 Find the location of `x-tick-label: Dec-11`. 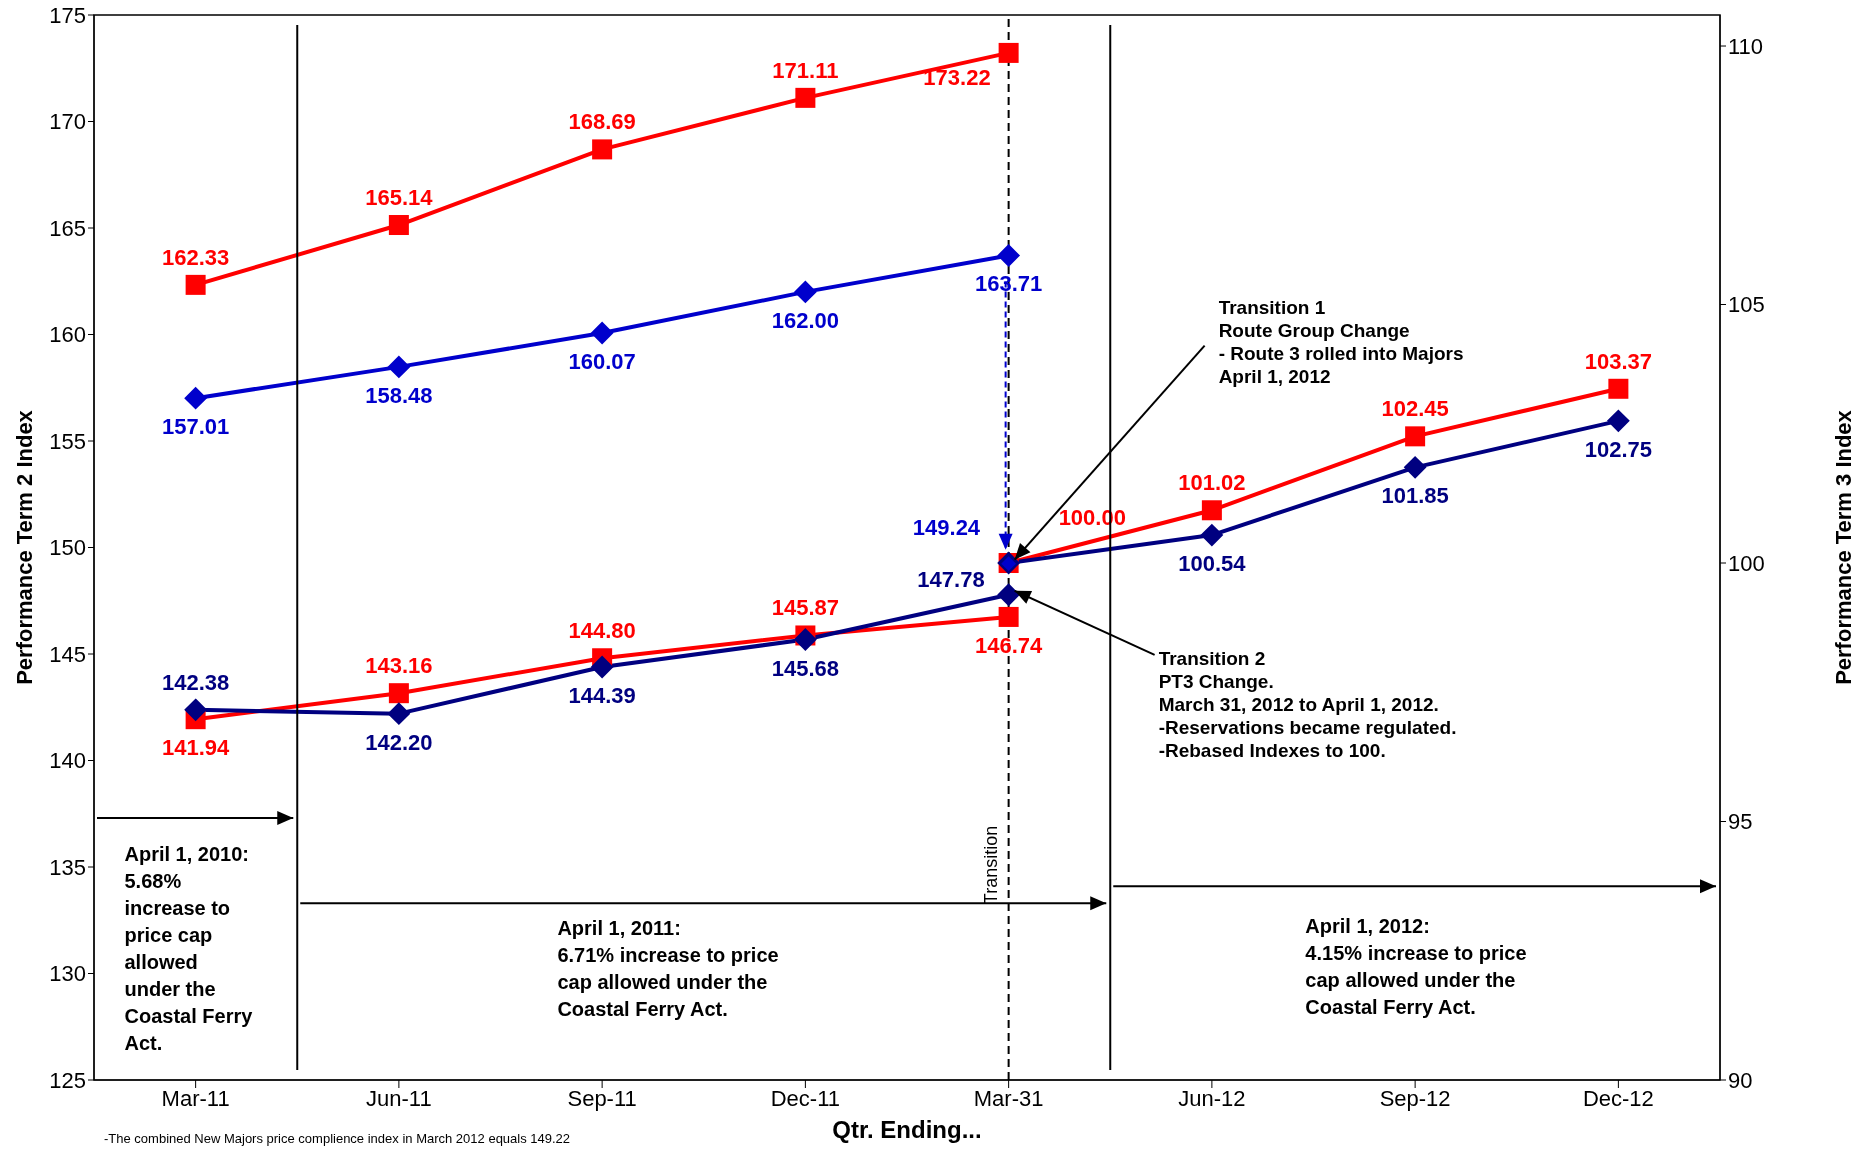

x-tick-label: Dec-11 is located at coordinates (805, 1098).